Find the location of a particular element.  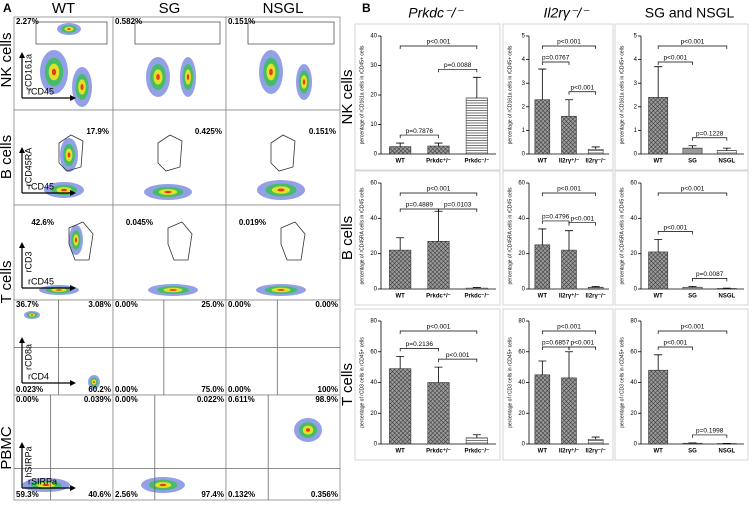

gate-percent: 42.6% is located at coordinates (42, 222).